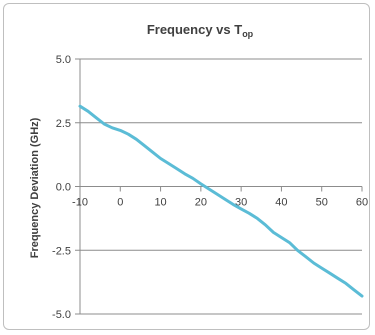  I want to click on y-tick-label-3: -2.5, so click(61, 251).